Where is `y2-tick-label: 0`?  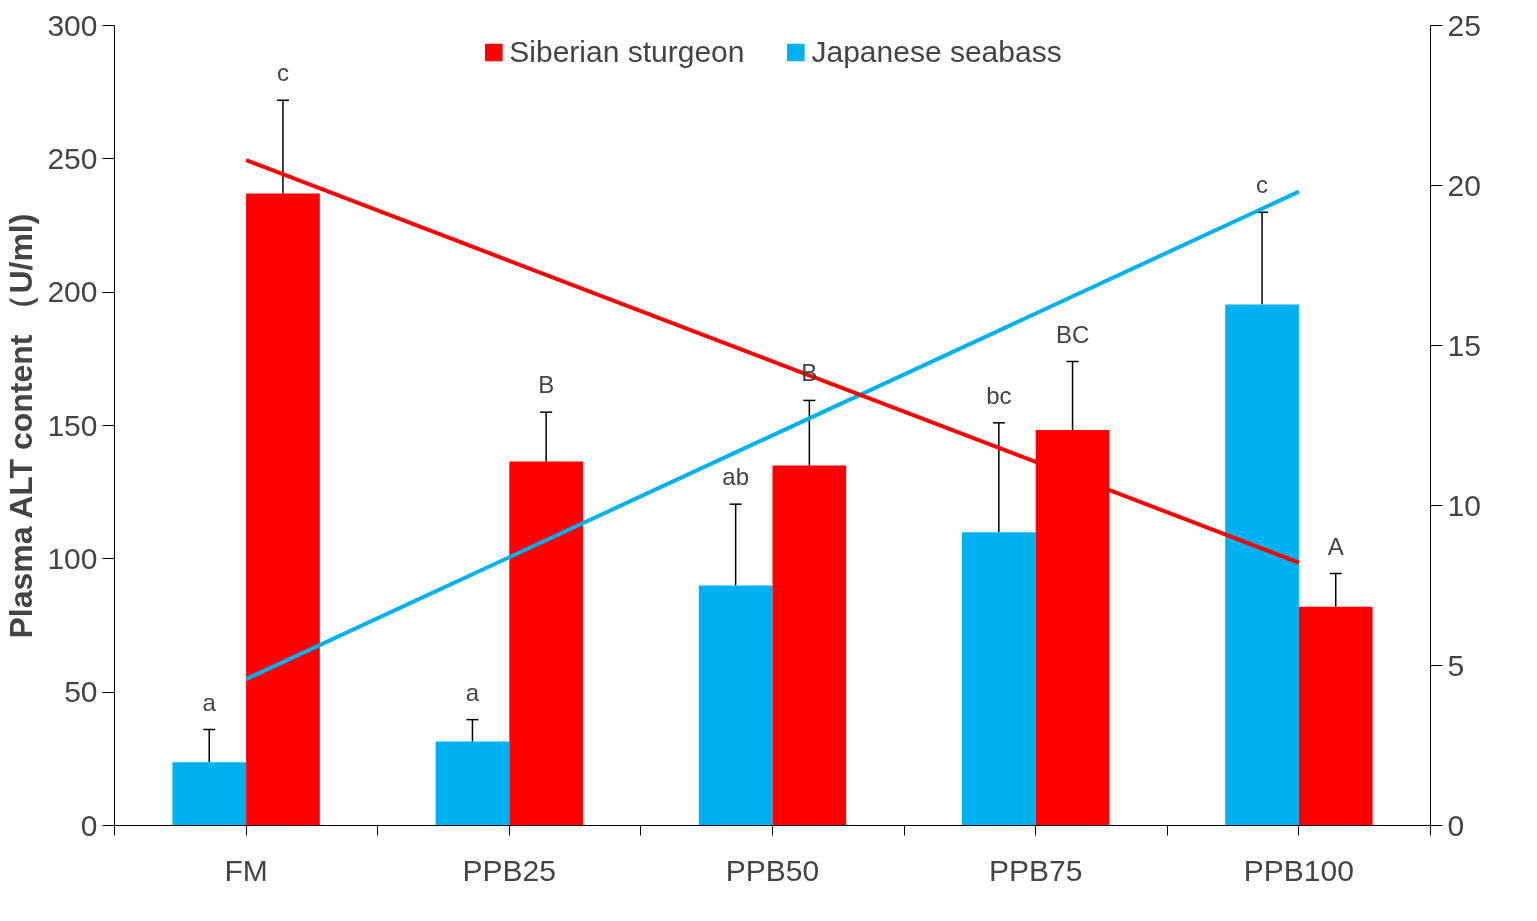 y2-tick-label: 0 is located at coordinates (1456, 825).